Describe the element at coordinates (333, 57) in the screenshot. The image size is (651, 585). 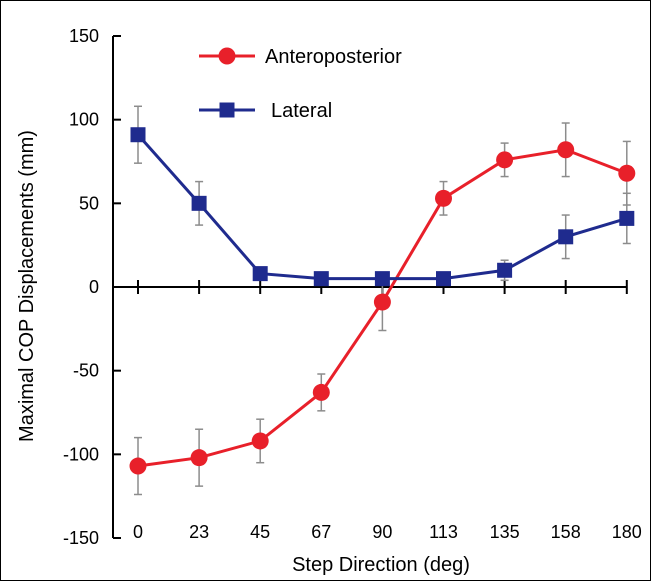
I see `anteroposterior-legend-label: Anteroposterior` at that location.